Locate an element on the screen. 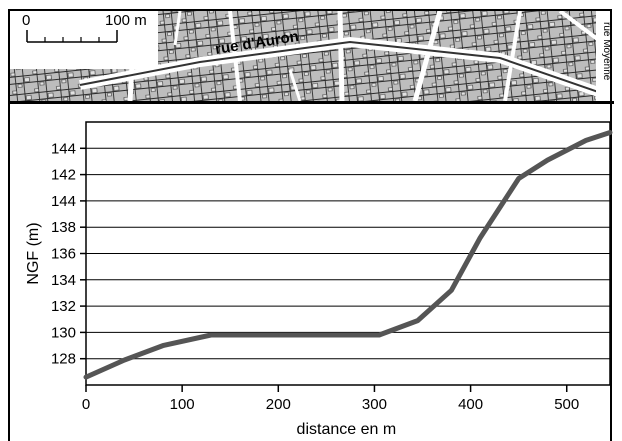 This screenshot has height=441, width=622. y-tick-label: 138 is located at coordinates (63, 227).